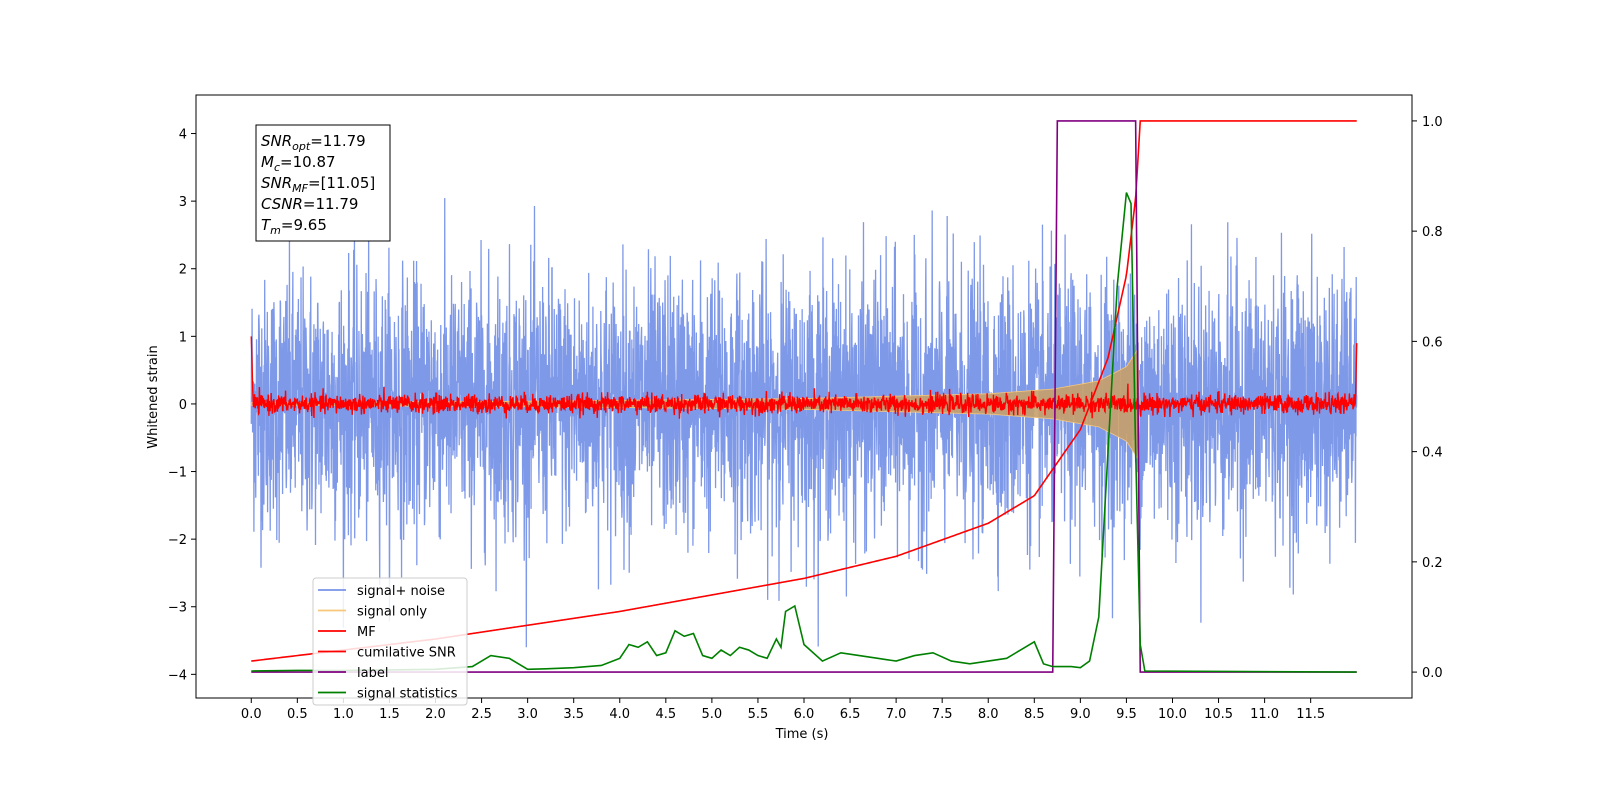 This screenshot has height=800, width=1600. What do you see at coordinates (481, 714) in the screenshot?
I see `x-tick-label: 2.5` at bounding box center [481, 714].